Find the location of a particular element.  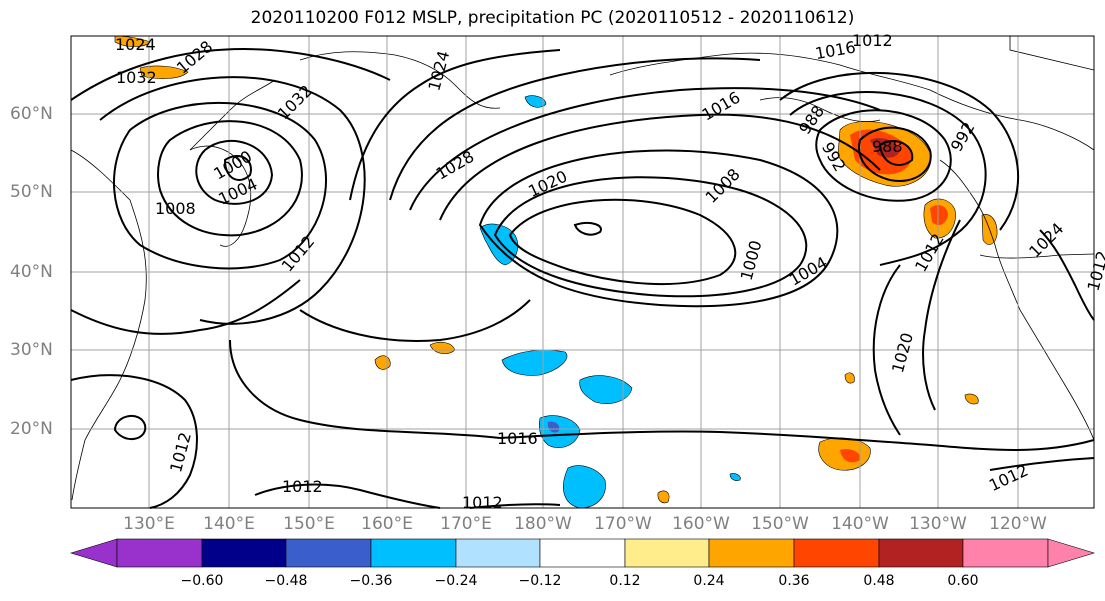

colorbar-tick-label: −0.24 is located at coordinates (456, 581).